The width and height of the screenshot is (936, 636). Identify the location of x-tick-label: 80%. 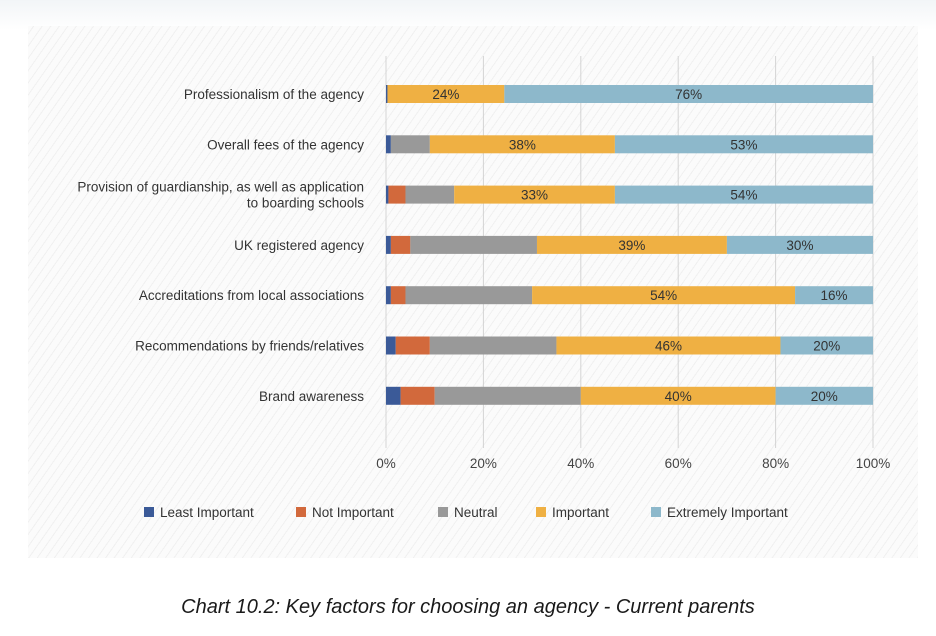
(775, 463).